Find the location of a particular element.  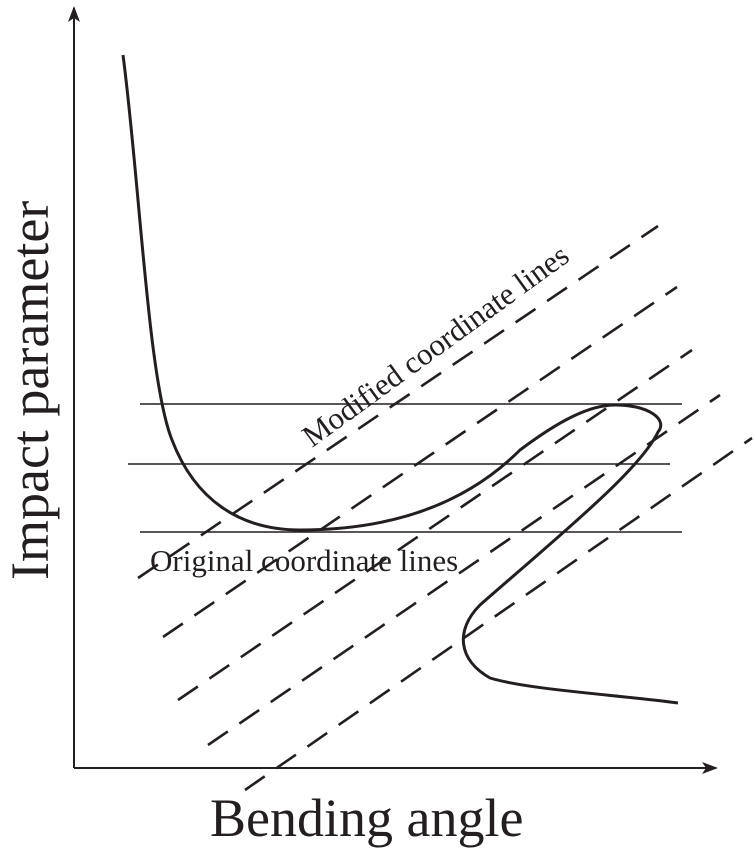

modified-coordinate-lines-label: Modified coordinate lines is located at coordinates (436, 345).